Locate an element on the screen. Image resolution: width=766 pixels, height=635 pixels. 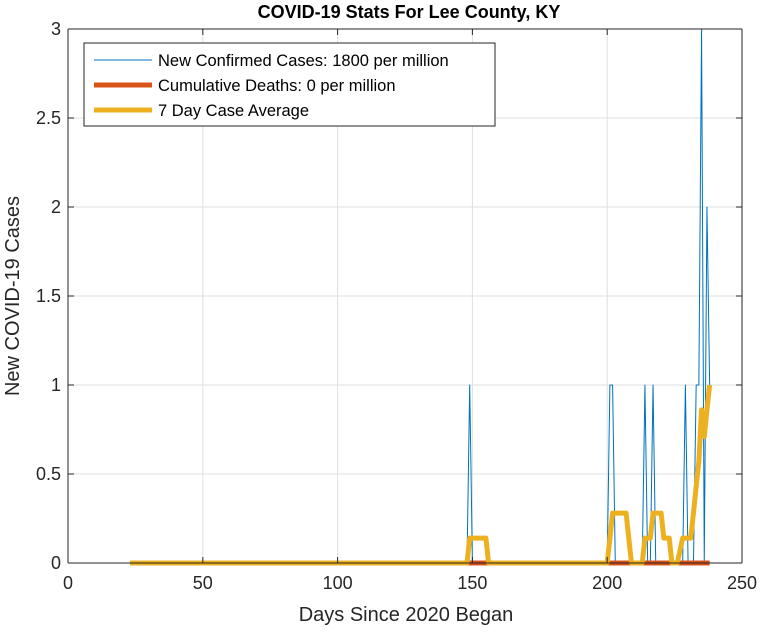
x-tick-label: 250 is located at coordinates (742, 583).